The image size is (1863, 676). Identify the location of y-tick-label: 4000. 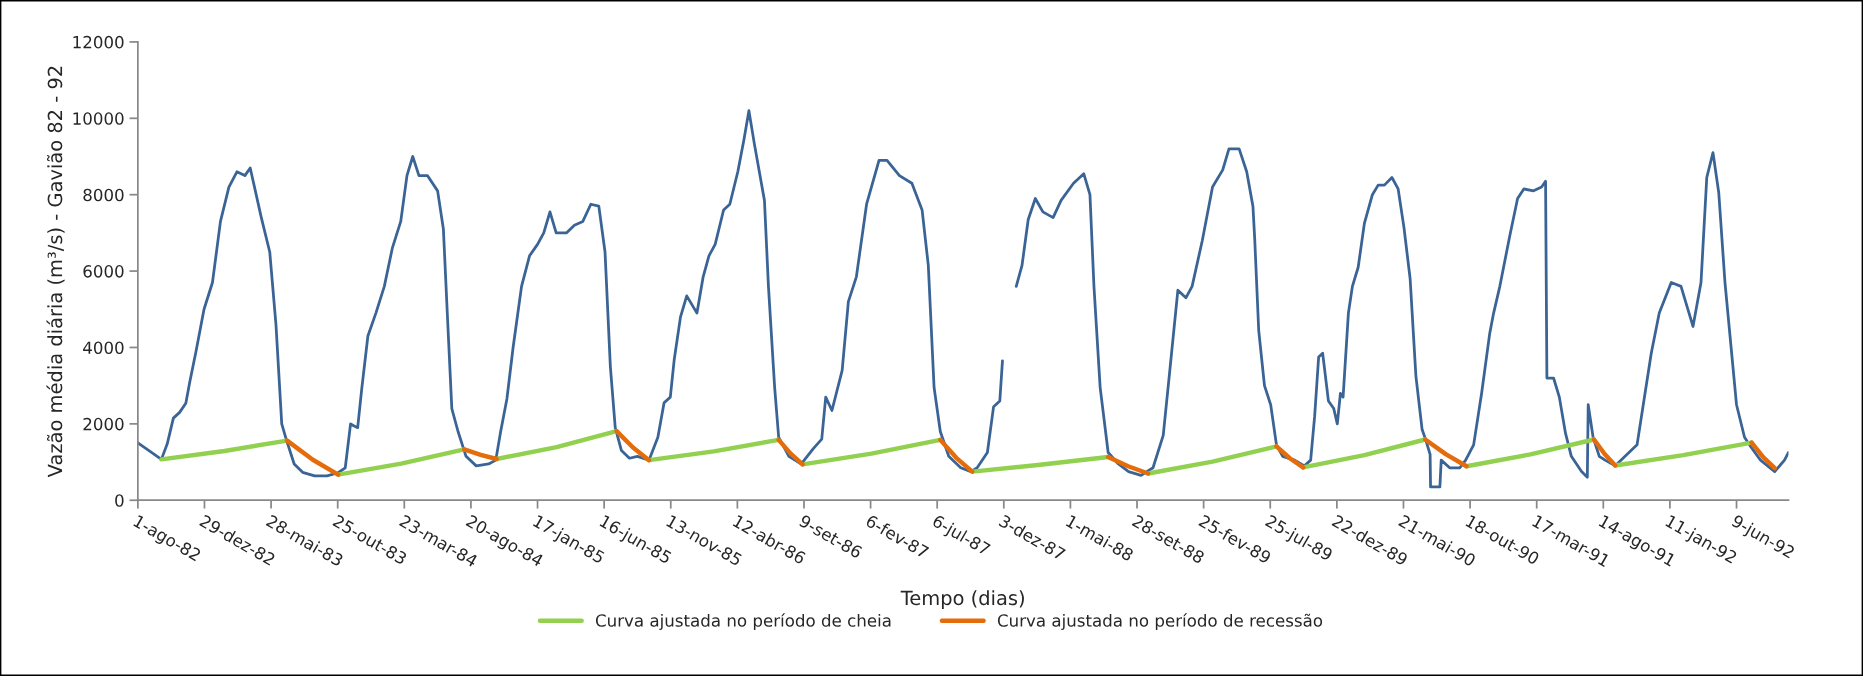
(103, 348).